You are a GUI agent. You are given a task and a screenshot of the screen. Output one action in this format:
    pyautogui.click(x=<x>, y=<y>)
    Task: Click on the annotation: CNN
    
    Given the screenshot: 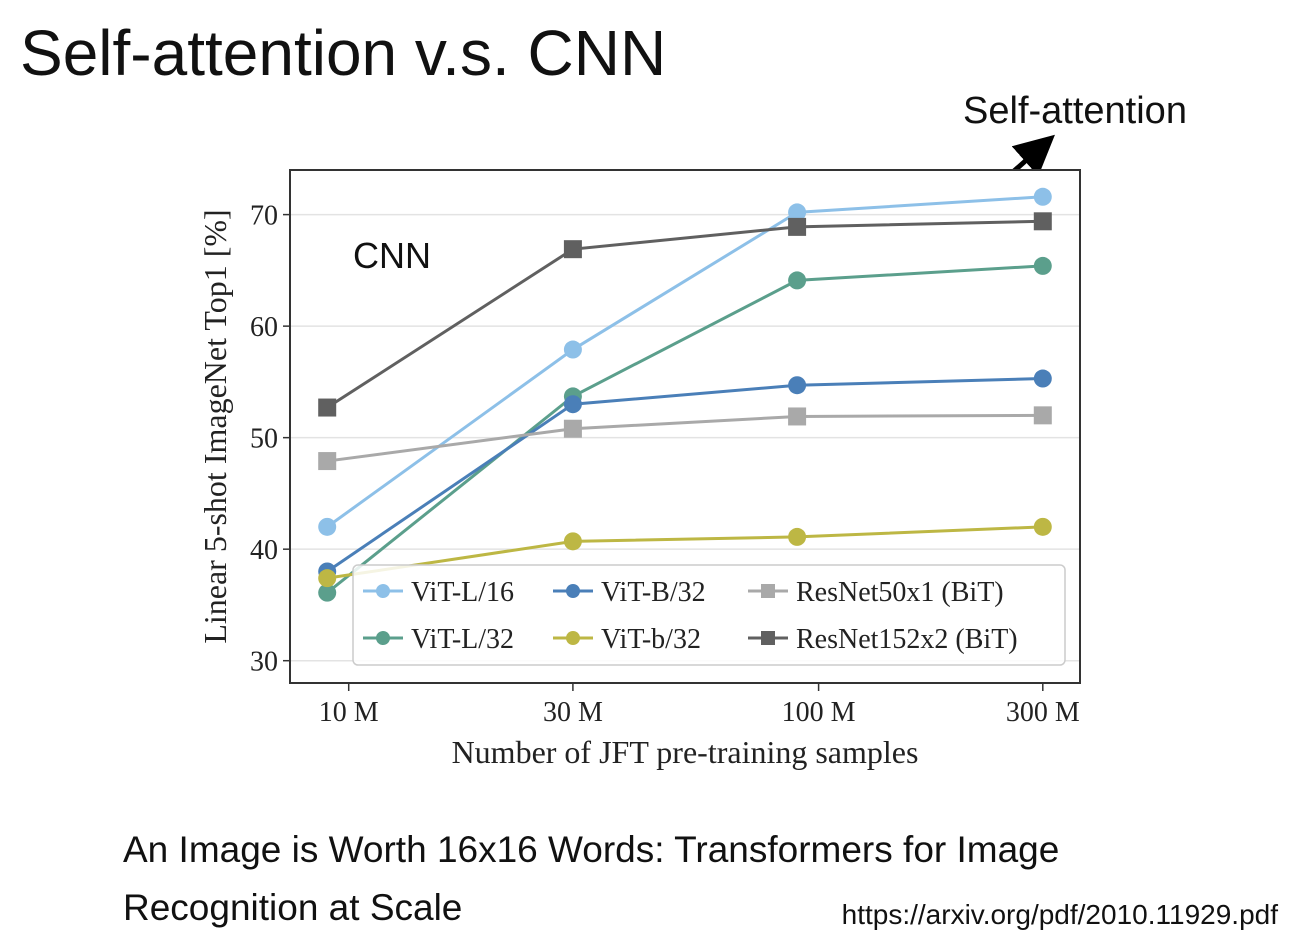 What is the action you would take?
    pyautogui.click(x=392, y=255)
    